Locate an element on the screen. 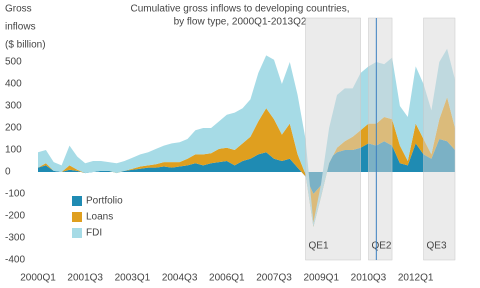 This screenshot has height=288, width=480. legend-label: Portfolio is located at coordinates (104, 201).